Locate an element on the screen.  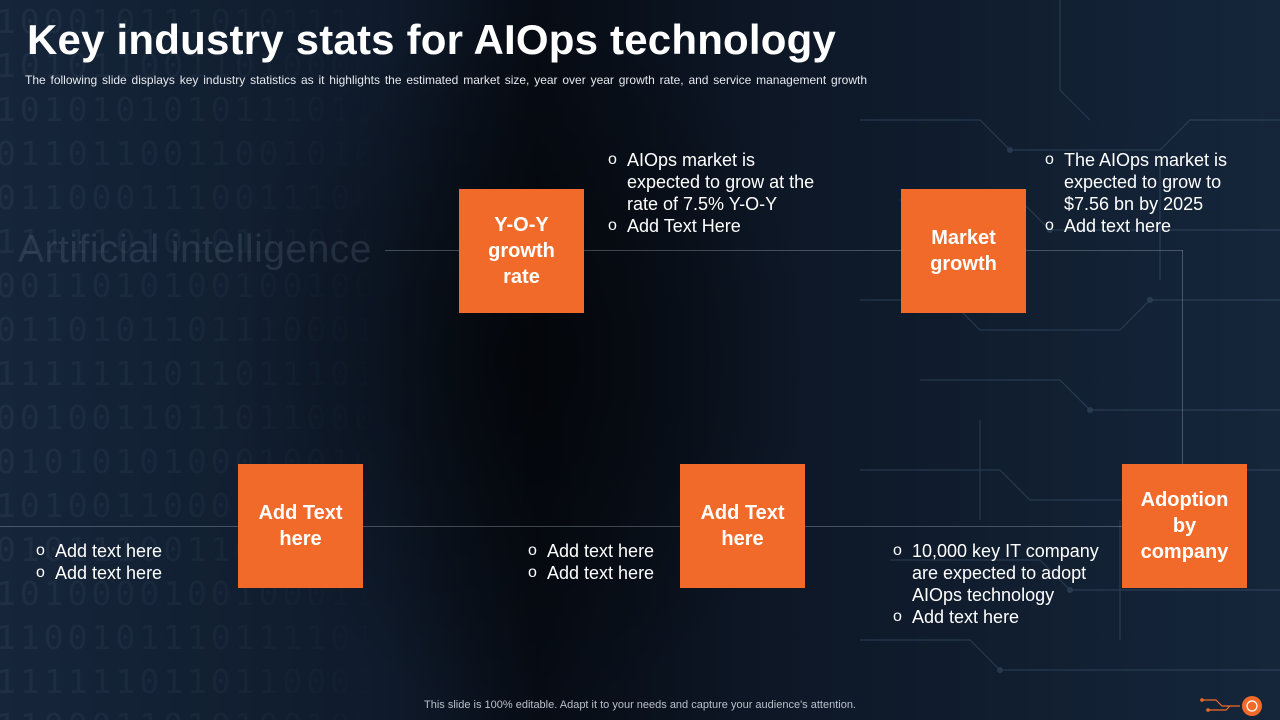
add-text-left-box: Add Text here is located at coordinates (300, 526).